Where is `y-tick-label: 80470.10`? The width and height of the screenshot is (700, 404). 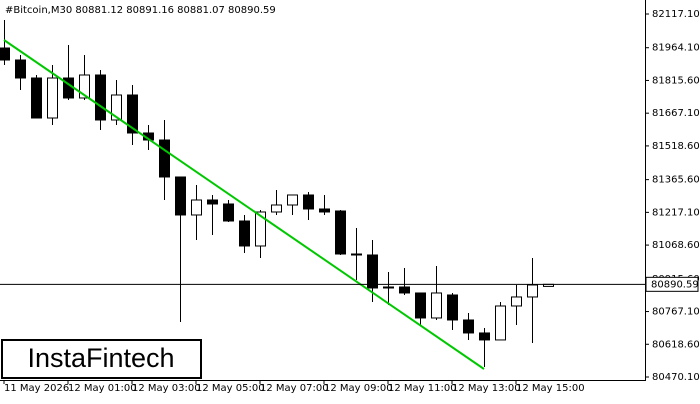 y-tick-label: 80470.10 is located at coordinates (676, 377).